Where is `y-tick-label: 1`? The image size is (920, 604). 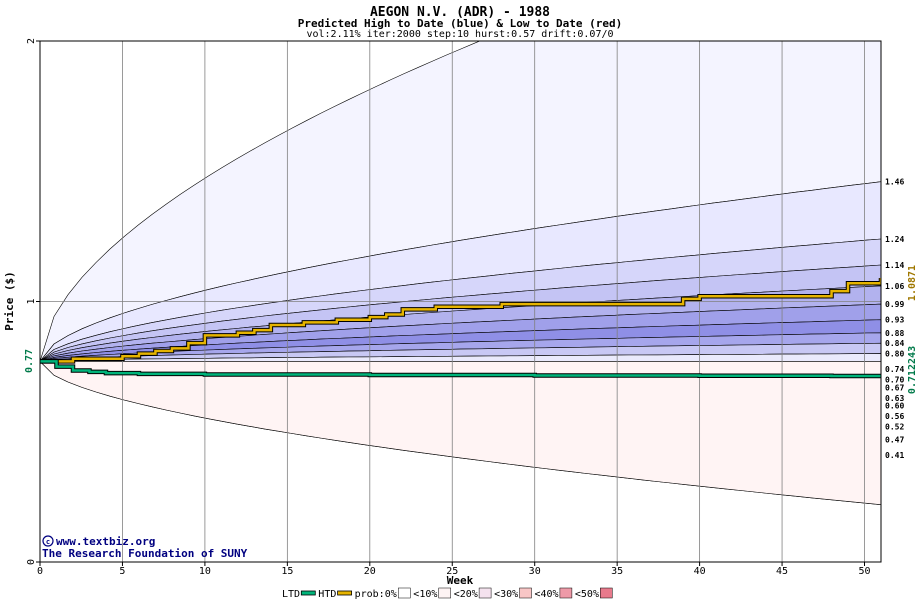 y-tick-label: 1 is located at coordinates (31, 301).